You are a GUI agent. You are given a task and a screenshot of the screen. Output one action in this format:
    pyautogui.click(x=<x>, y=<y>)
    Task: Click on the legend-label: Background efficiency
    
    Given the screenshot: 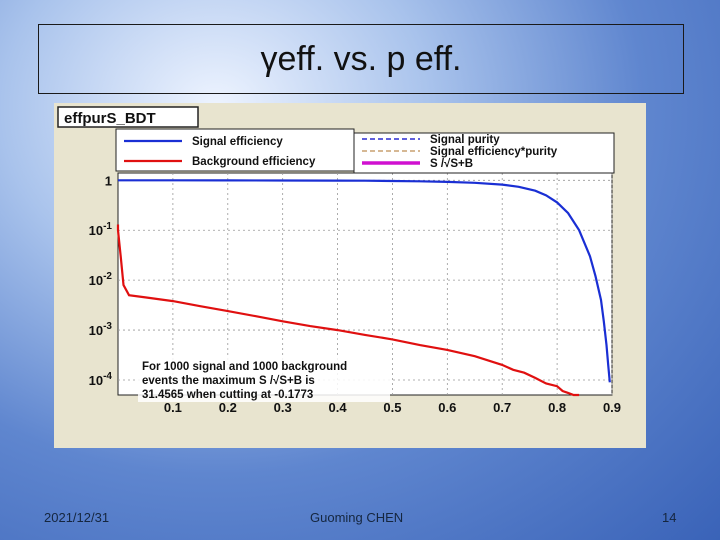 What is the action you would take?
    pyautogui.click(x=254, y=162)
    